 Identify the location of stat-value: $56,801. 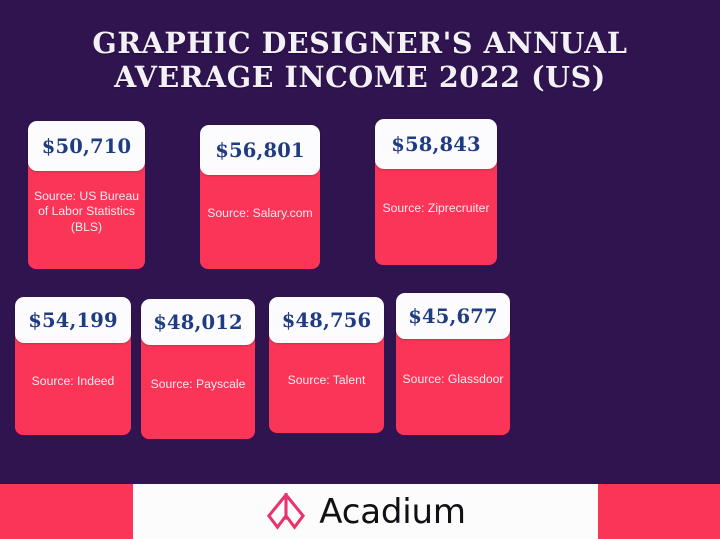
(260, 150).